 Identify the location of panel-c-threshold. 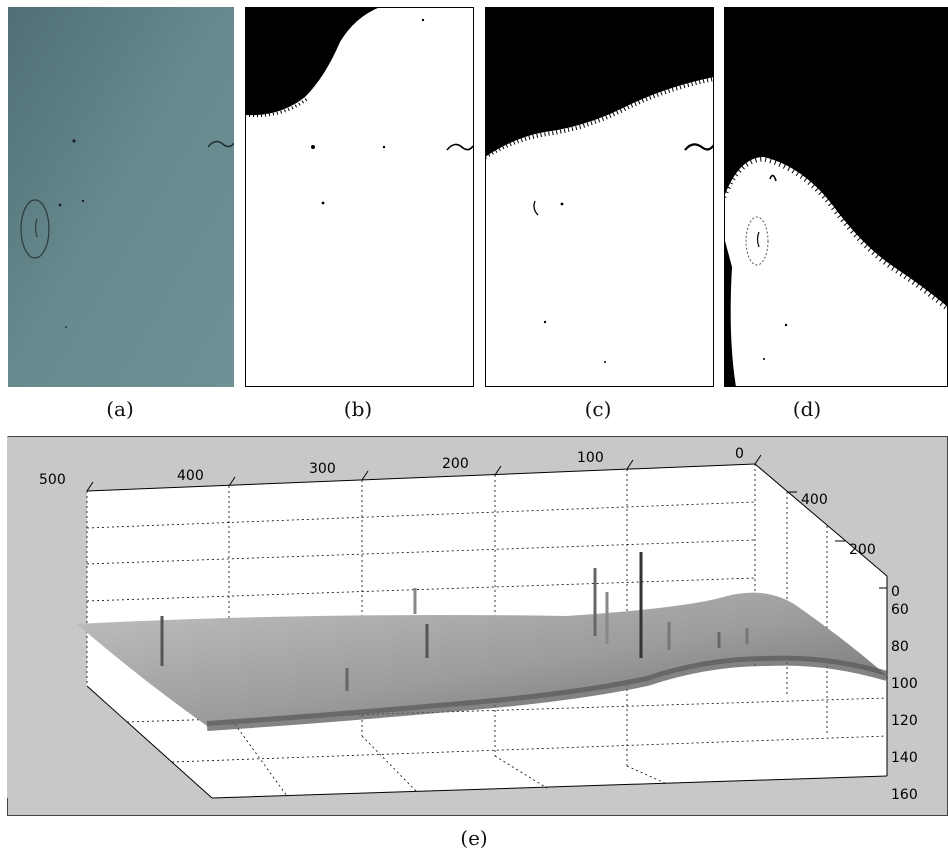
(599, 197).